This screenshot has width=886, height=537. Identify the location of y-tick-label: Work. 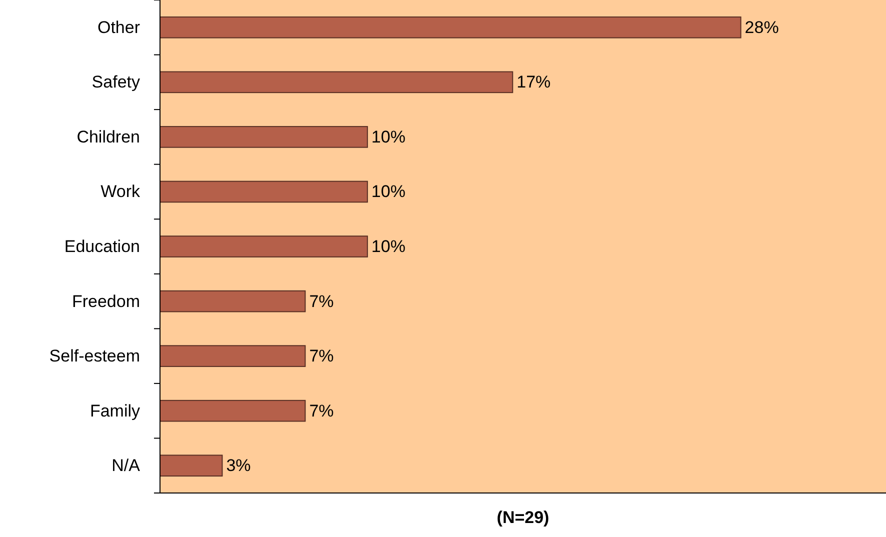
(120, 192).